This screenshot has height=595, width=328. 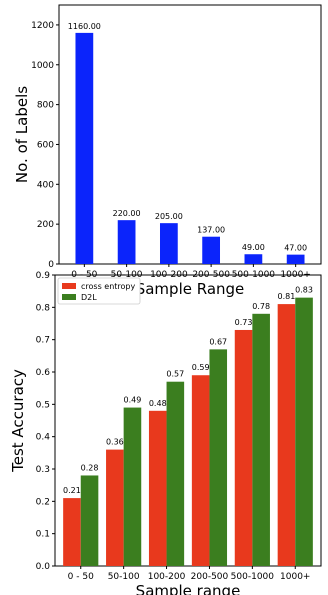 I want to click on bar-value-label: 47.00, so click(x=295, y=248).